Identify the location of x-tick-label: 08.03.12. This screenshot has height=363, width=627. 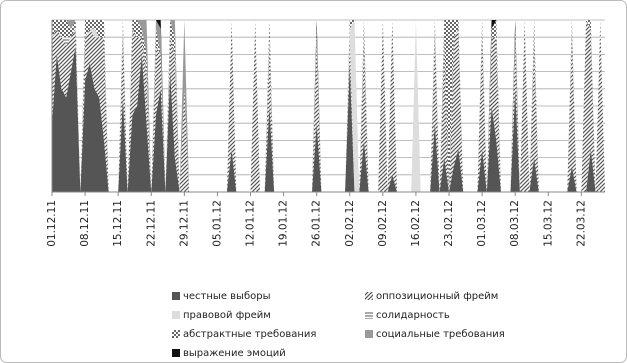
(515, 223).